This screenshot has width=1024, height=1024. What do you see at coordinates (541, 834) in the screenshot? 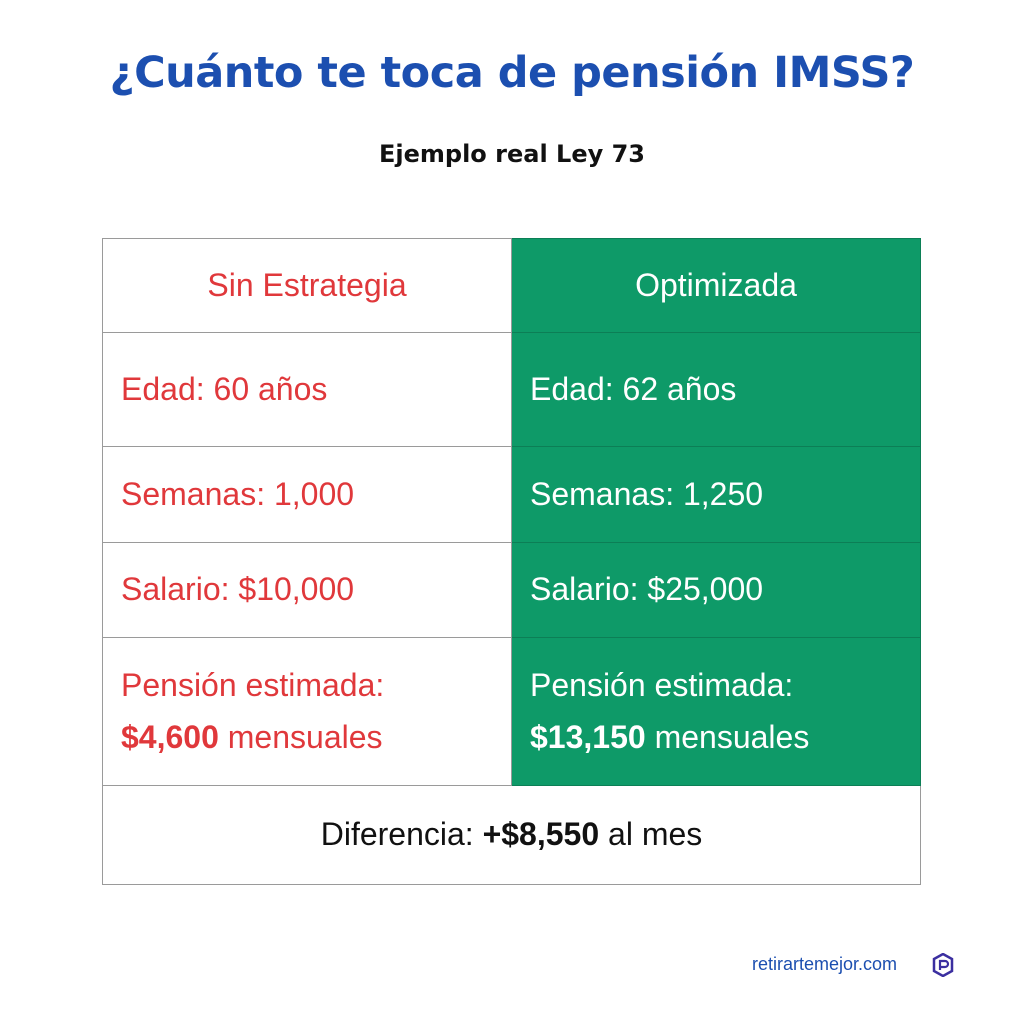
I see `difference-amount: +$8,550` at bounding box center [541, 834].